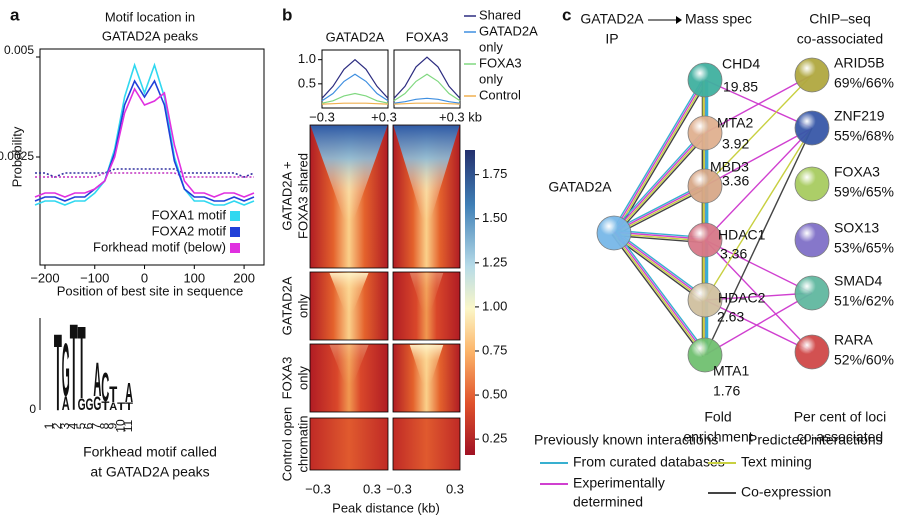 The height and width of the screenshot is (518, 909). I want to click on x-tick-label: 100, so click(194, 277).